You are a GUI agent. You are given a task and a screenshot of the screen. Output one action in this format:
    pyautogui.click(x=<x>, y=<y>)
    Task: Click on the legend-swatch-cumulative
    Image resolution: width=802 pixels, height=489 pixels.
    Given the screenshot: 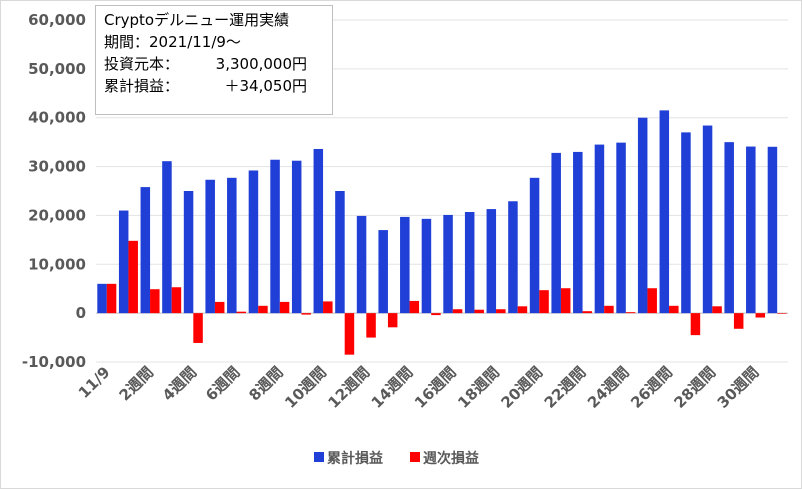 What is the action you would take?
    pyautogui.click(x=319, y=457)
    